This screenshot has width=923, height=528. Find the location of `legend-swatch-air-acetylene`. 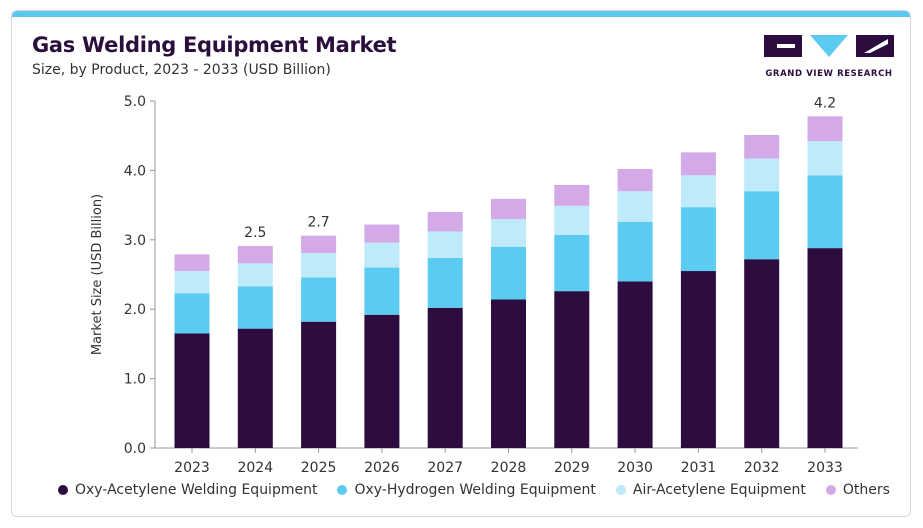

legend-swatch-air-acetylene is located at coordinates (620, 490).